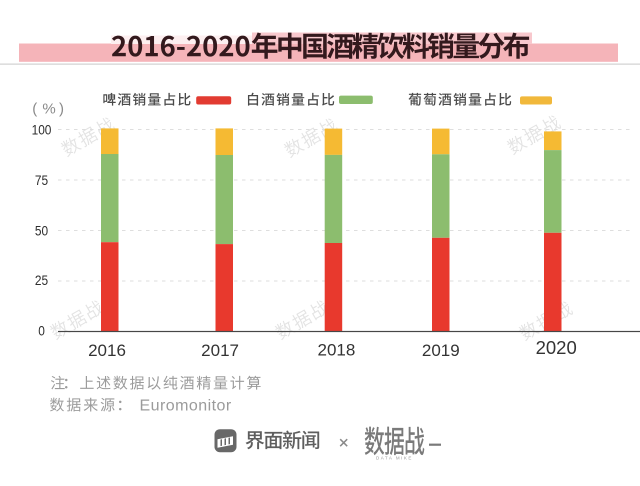  What do you see at coordinates (394, 458) in the screenshot?
I see `svg-text: DATA MIKE` at bounding box center [394, 458].